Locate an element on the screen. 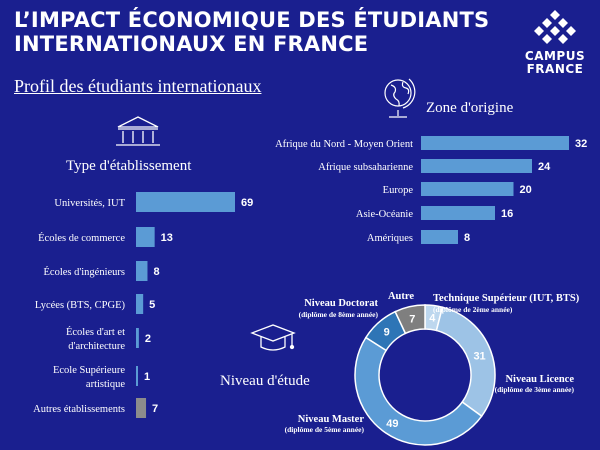  campus-france-logo: CAMPUS FRANCE is located at coordinates (555, 43).